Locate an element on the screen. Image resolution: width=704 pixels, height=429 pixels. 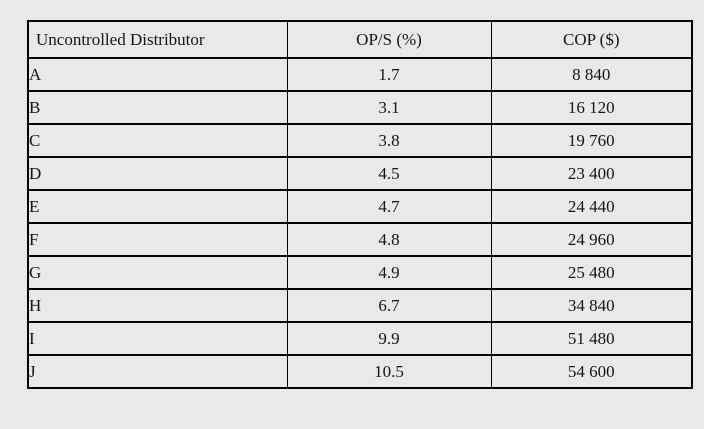
table-row: A 1.7 8 840 is located at coordinates (360, 74).